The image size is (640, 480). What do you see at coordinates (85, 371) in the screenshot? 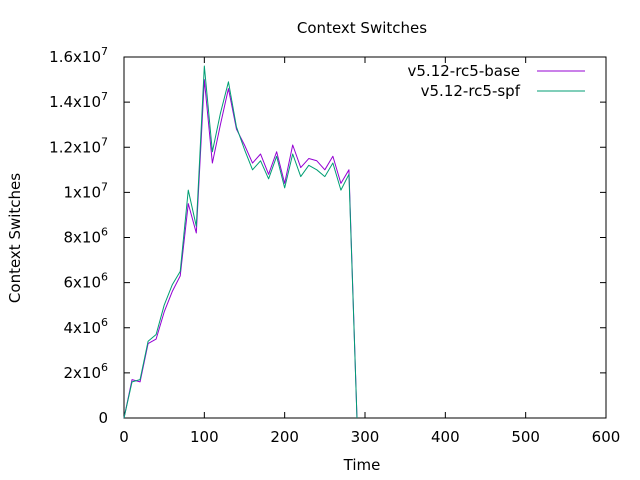
I see `y-tick-label: 2x10⁶` at bounding box center [85, 371].